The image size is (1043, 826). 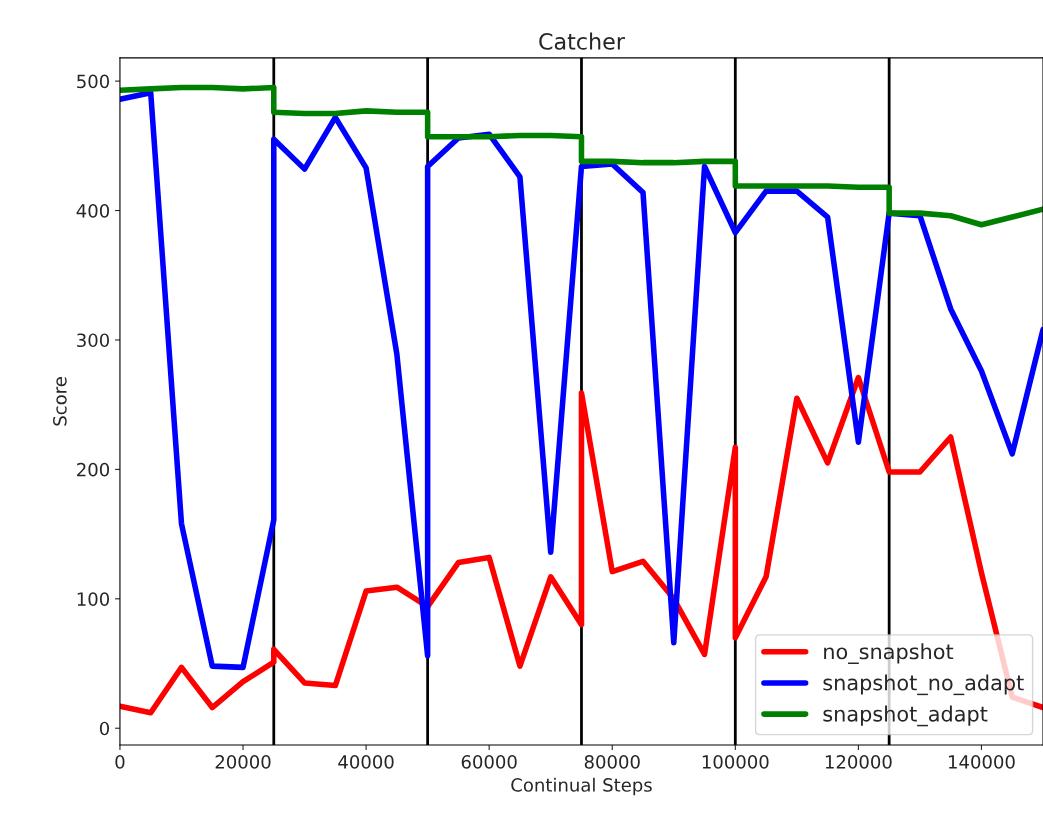 I want to click on y-tick-label: 100, so click(x=93, y=599).